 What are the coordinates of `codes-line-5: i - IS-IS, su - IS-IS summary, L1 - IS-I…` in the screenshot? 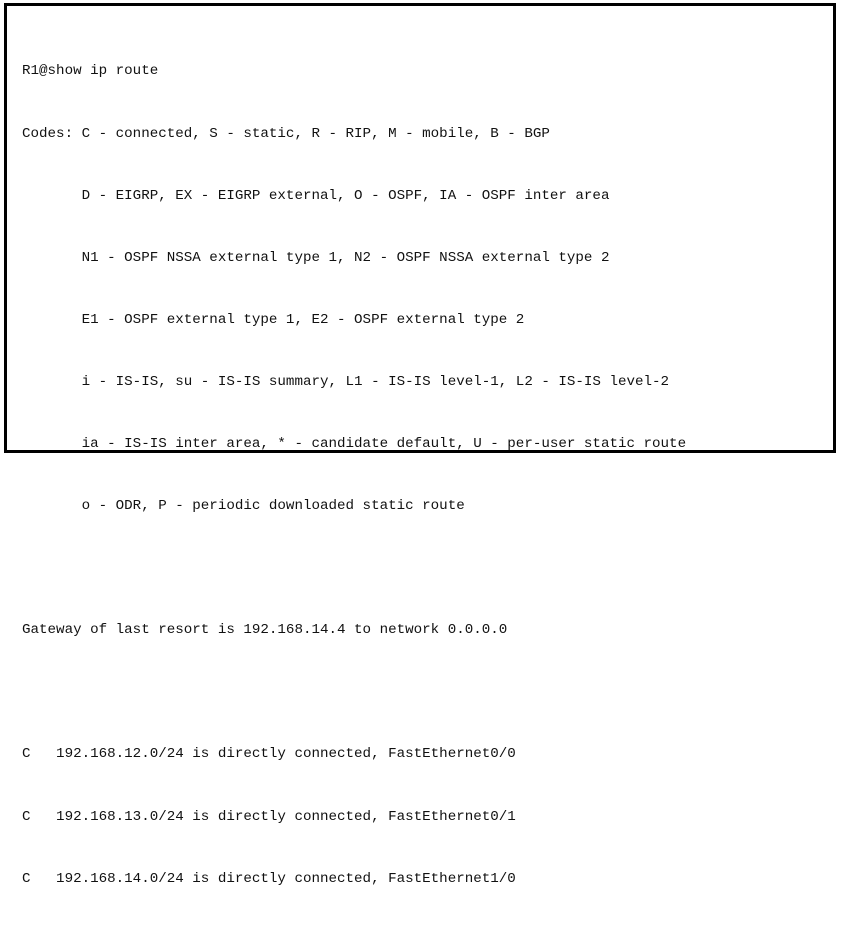 It's located at (346, 381).